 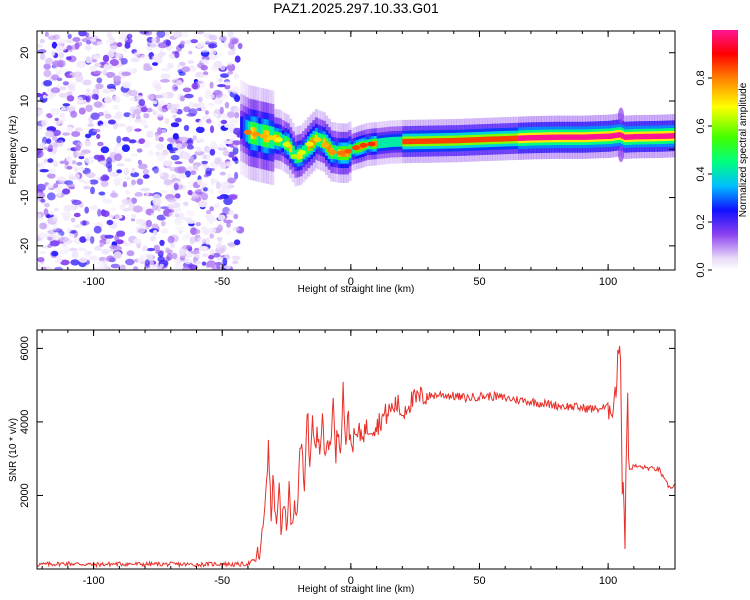 What do you see at coordinates (25, 149) in the screenshot?
I see `spectrogram-y-tick-label: 0` at bounding box center [25, 149].